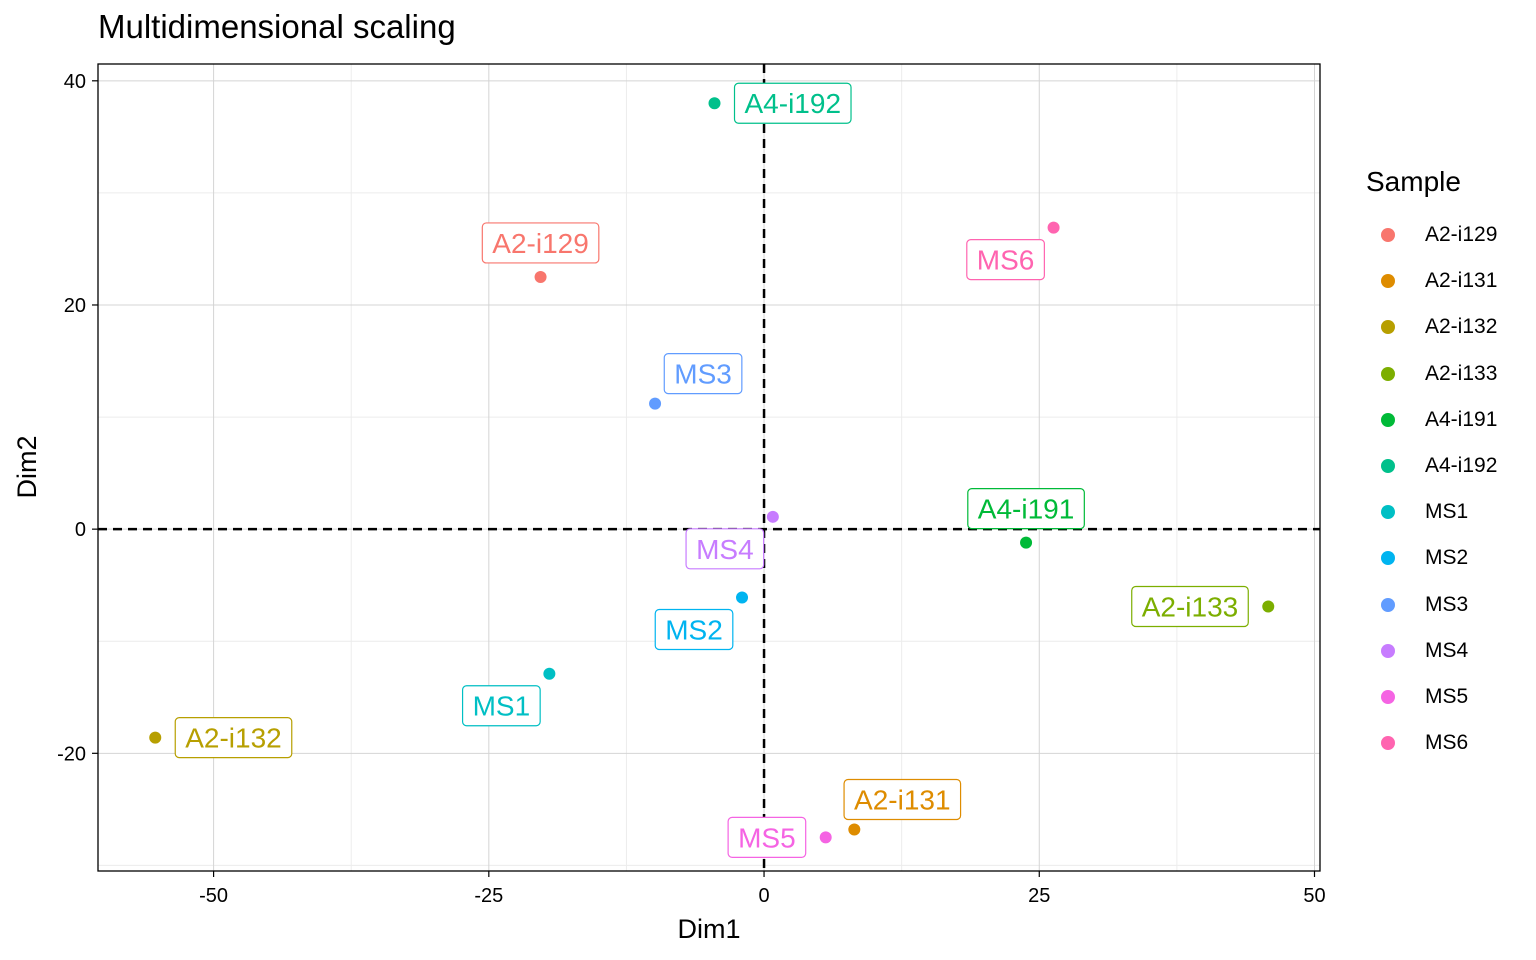 This screenshot has width=1536, height=960. I want to click on point-label: MS1, so click(501, 706).